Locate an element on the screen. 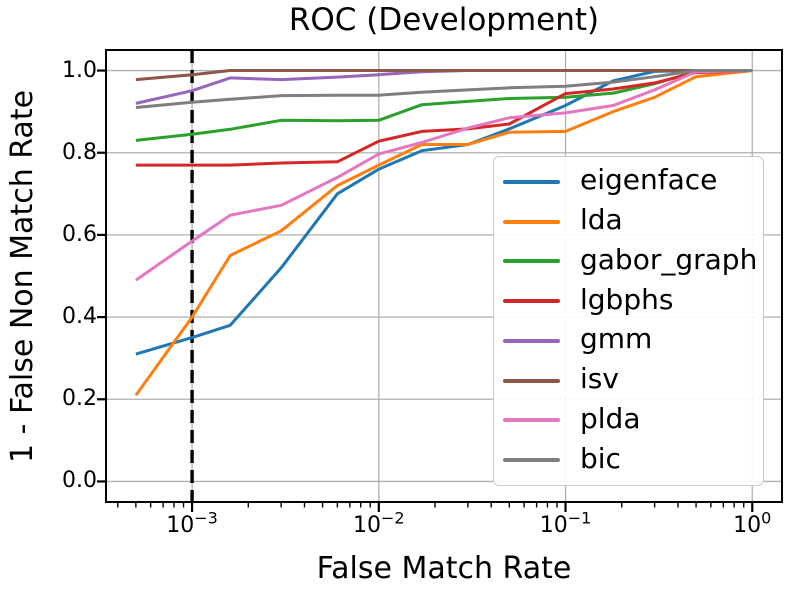  x-tick-label-1e0: 10⁰ is located at coordinates (752, 523).